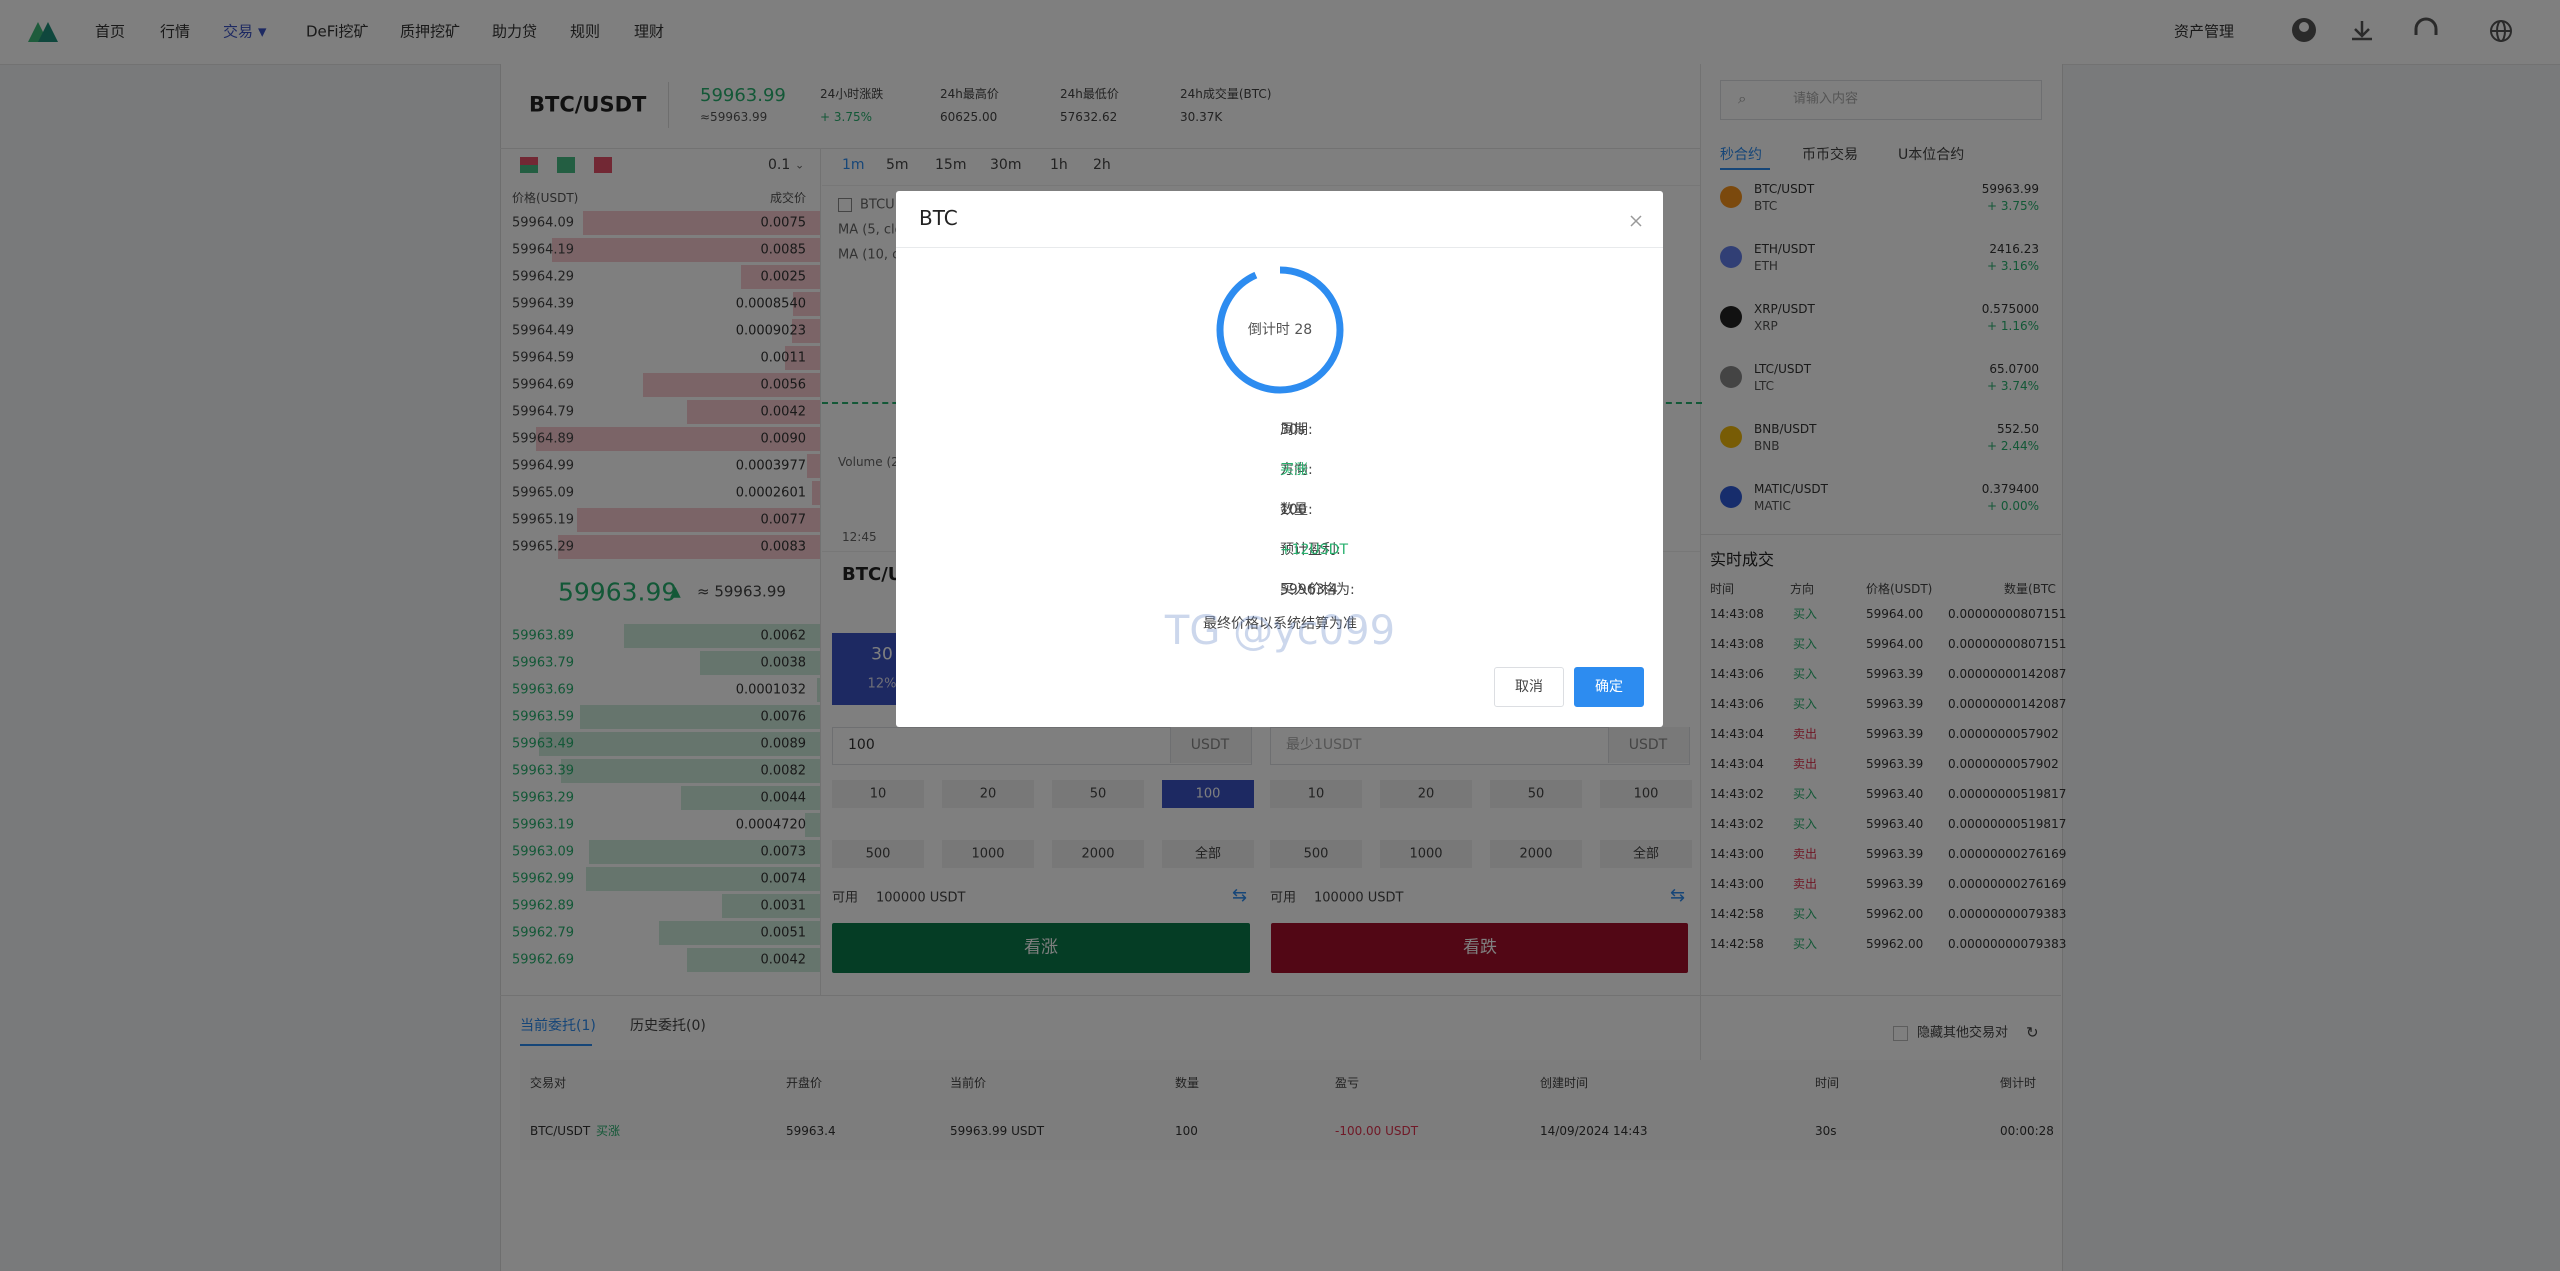 The width and height of the screenshot is (2560, 1271). Describe the element at coordinates (1309, 590) in the screenshot. I see `modal-line-value: 59963.4` at that location.